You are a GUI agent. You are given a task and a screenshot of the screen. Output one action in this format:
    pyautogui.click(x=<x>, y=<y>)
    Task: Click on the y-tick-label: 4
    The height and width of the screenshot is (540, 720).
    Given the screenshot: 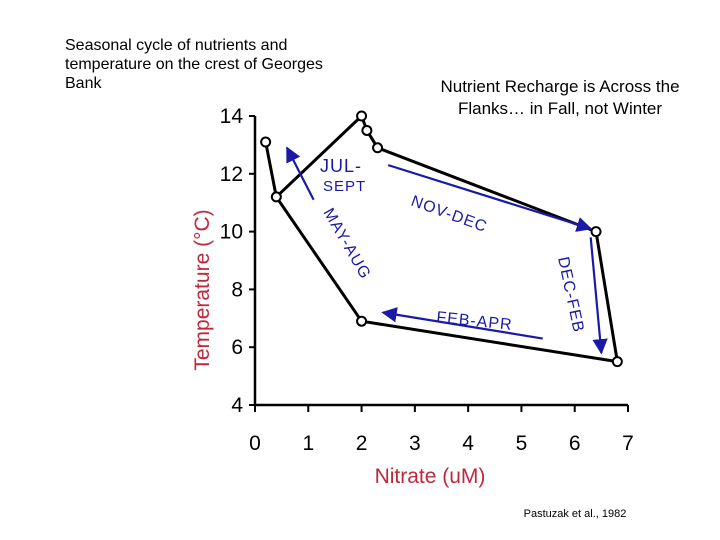 What is the action you would take?
    pyautogui.click(x=237, y=405)
    